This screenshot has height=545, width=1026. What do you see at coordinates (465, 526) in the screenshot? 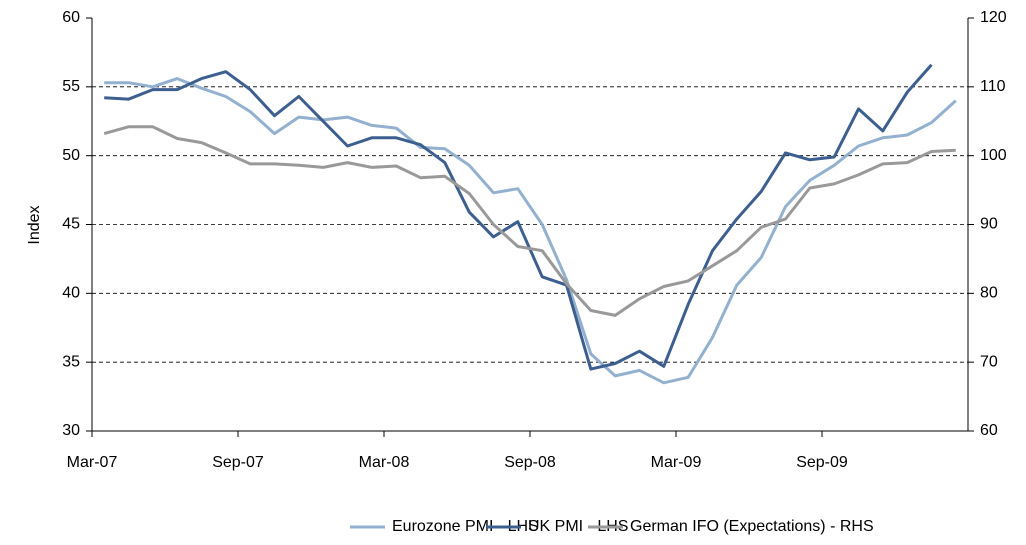
I see `legend-label: Eurozone PMI - LHS` at bounding box center [465, 526].